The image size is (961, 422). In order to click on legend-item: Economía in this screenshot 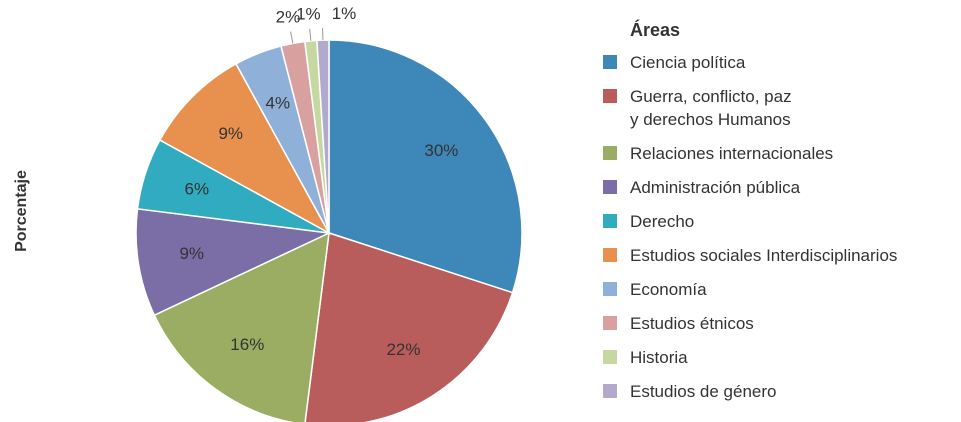, I will do `click(750, 289)`.